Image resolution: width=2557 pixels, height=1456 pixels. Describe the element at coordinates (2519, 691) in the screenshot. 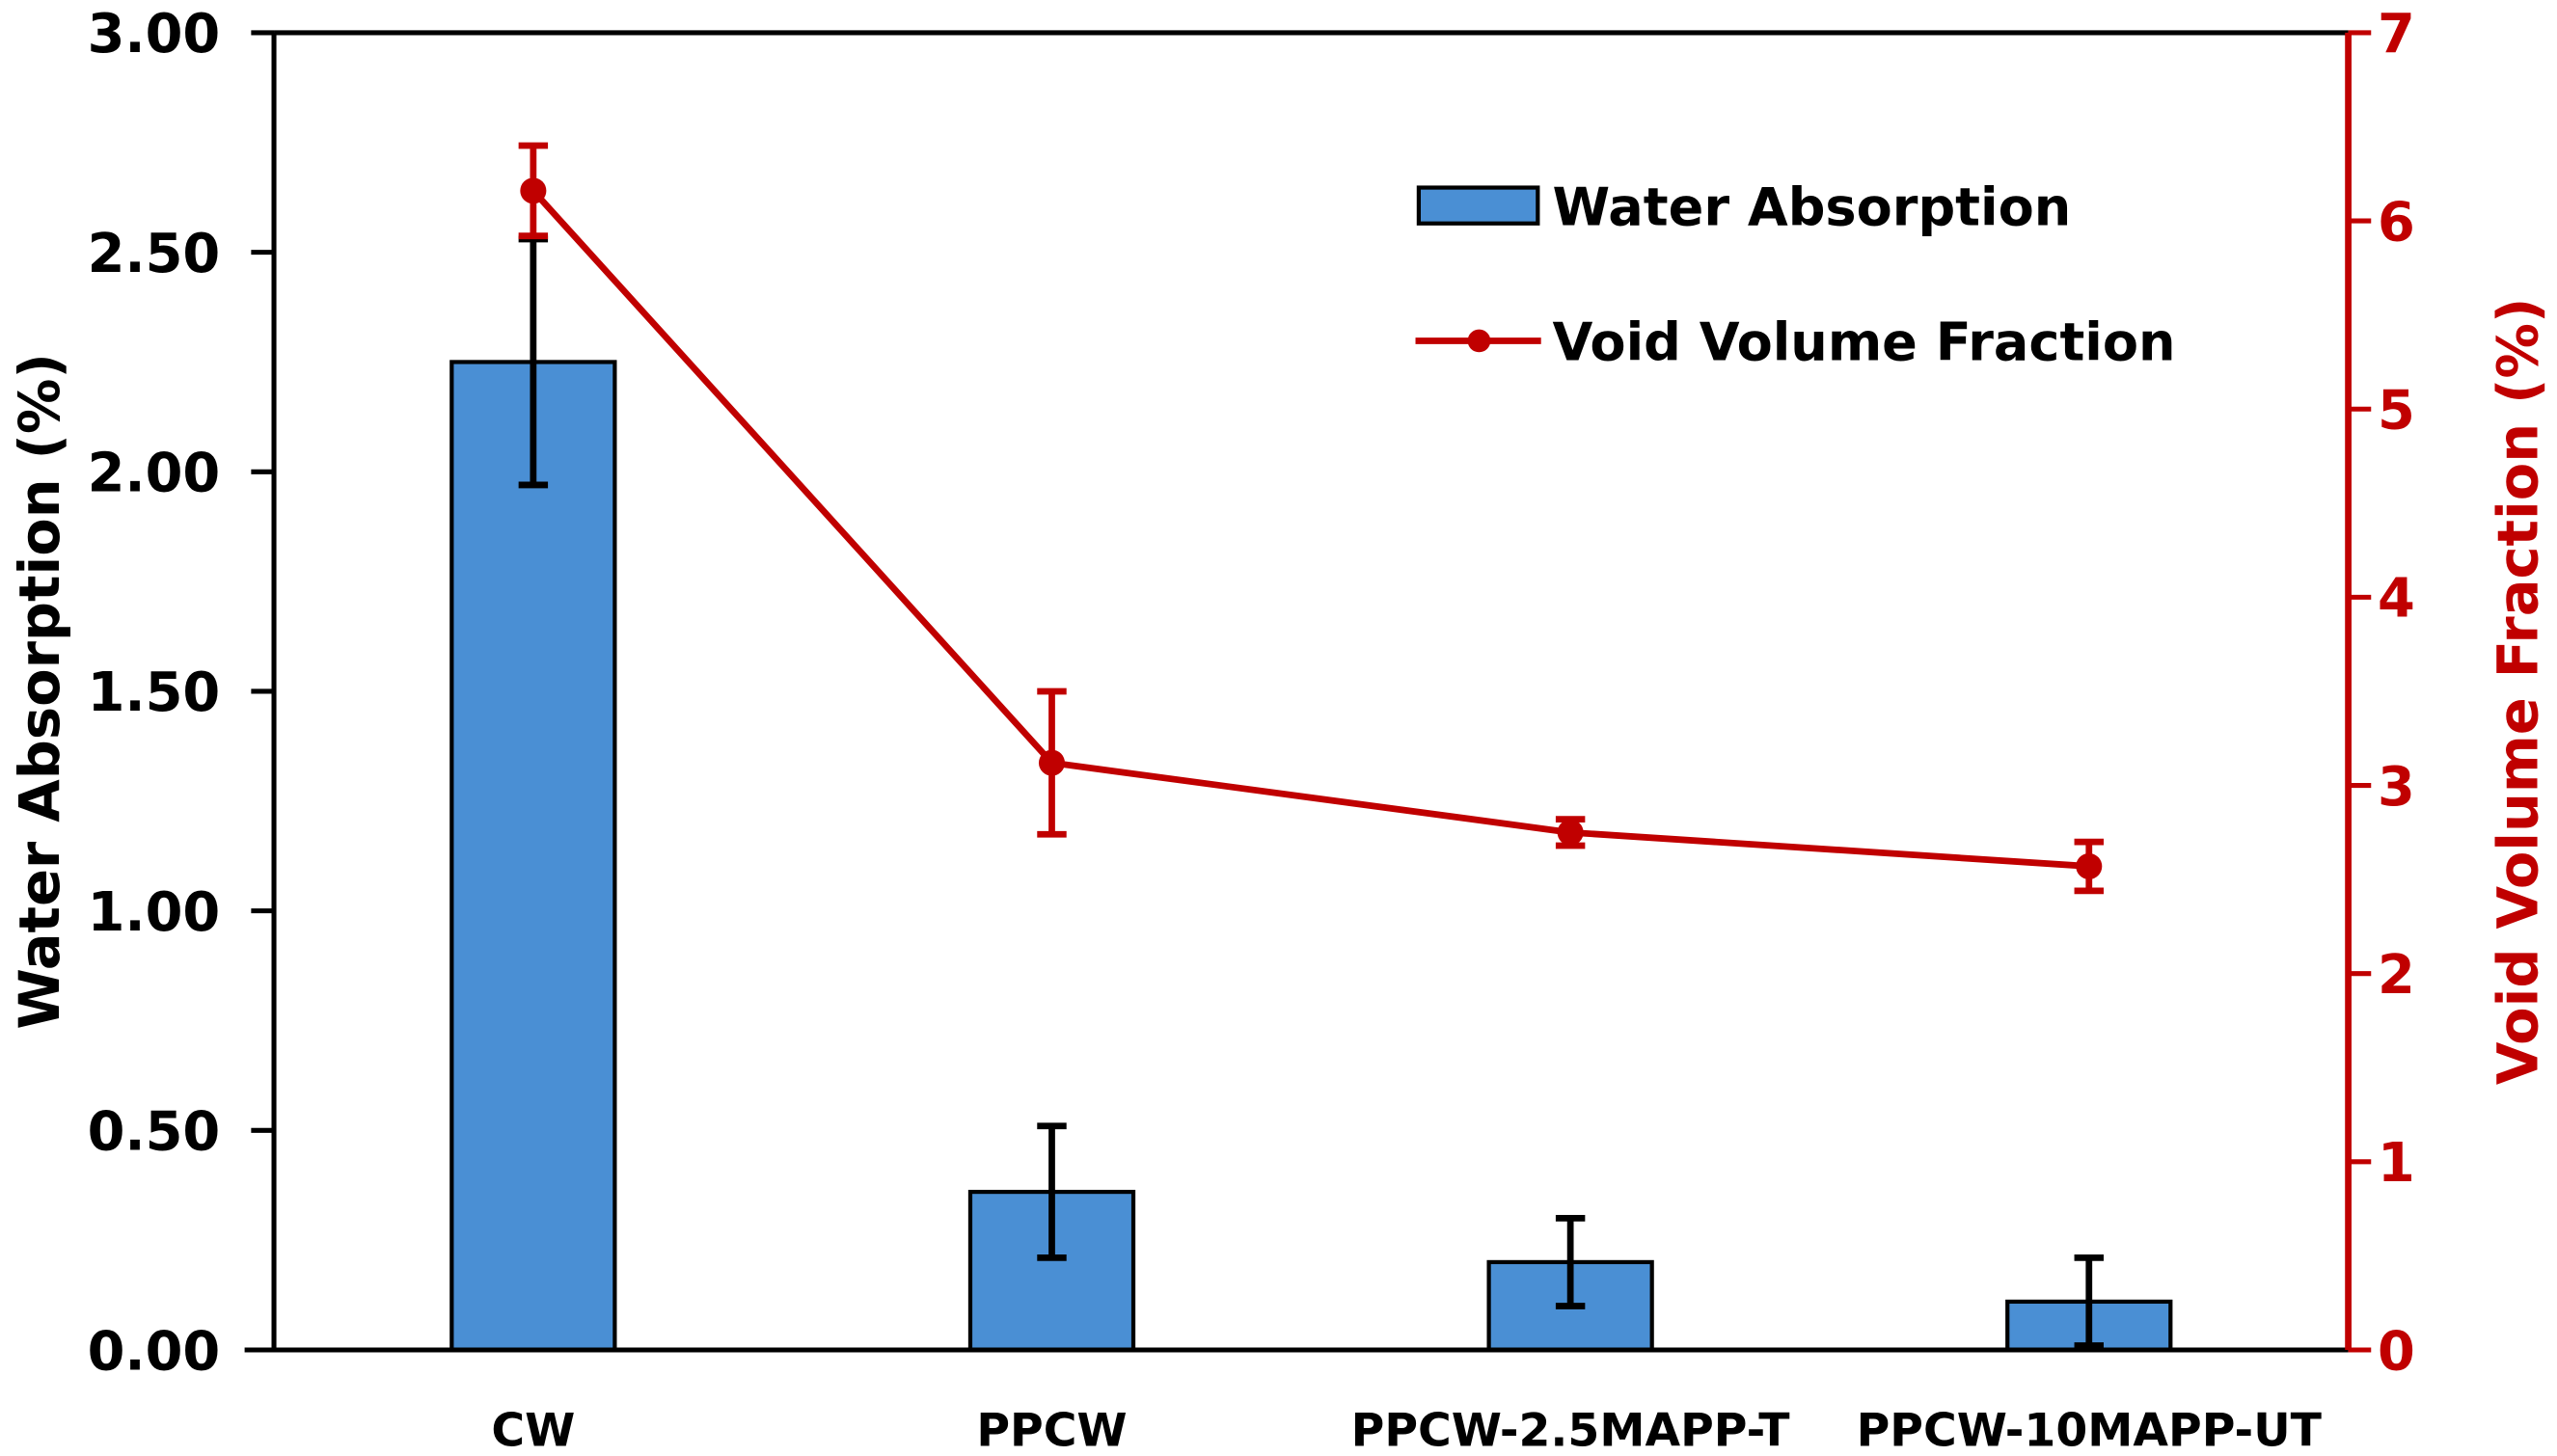

I see `y2-axis-label: Void Volume Fraction (%)` at that location.